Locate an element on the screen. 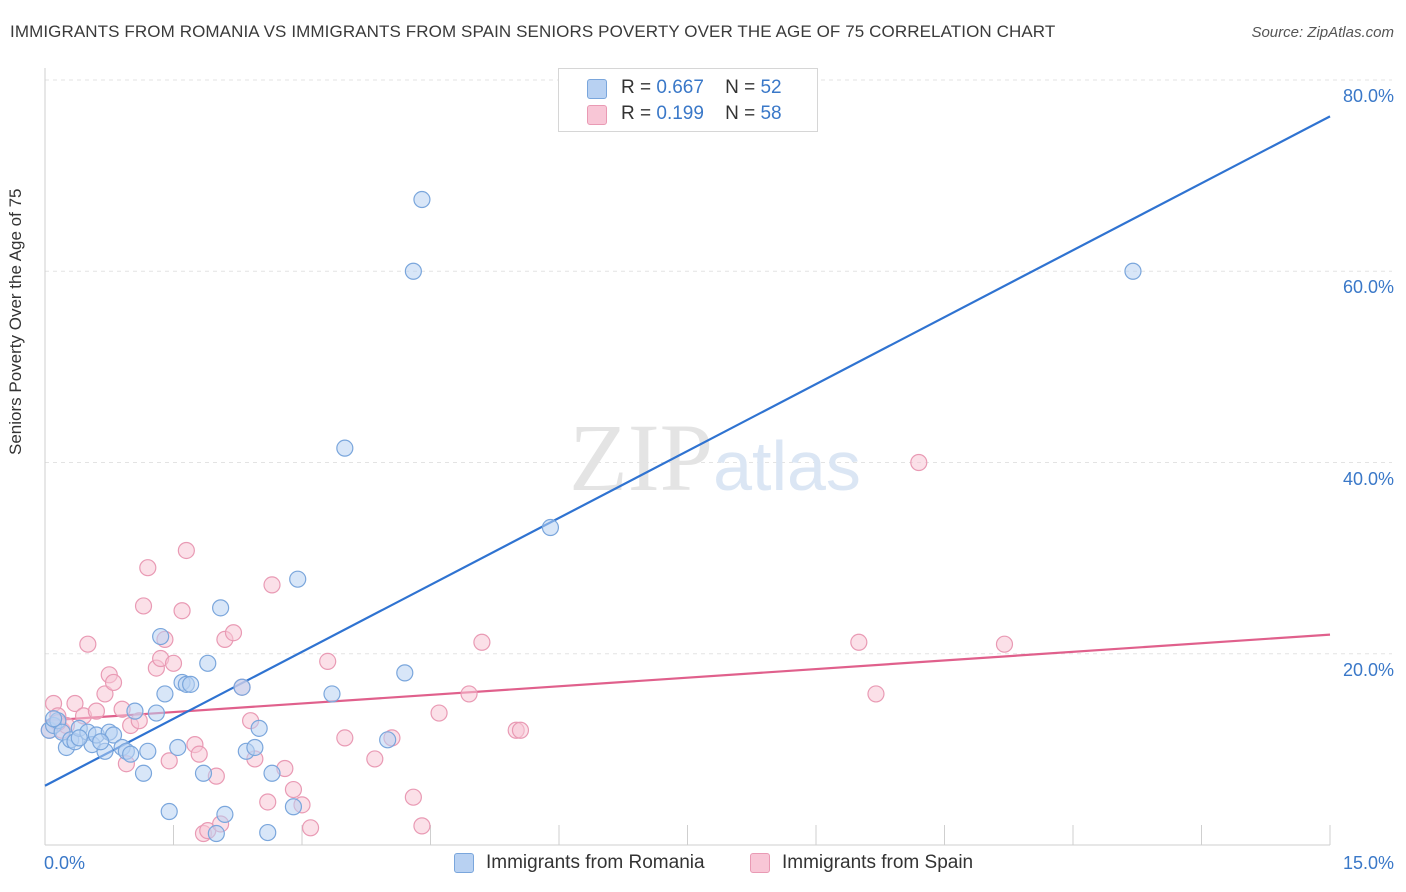 The height and width of the screenshot is (892, 1406). x-tick-label-min: 0.0% is located at coordinates (65, 863).